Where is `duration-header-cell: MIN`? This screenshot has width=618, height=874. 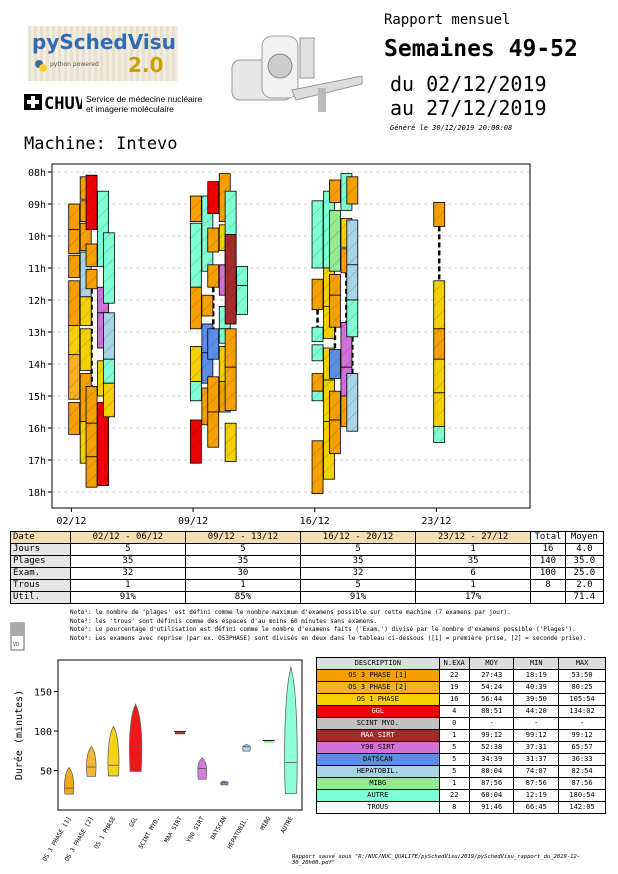 duration-header-cell: MIN is located at coordinates (536, 663).